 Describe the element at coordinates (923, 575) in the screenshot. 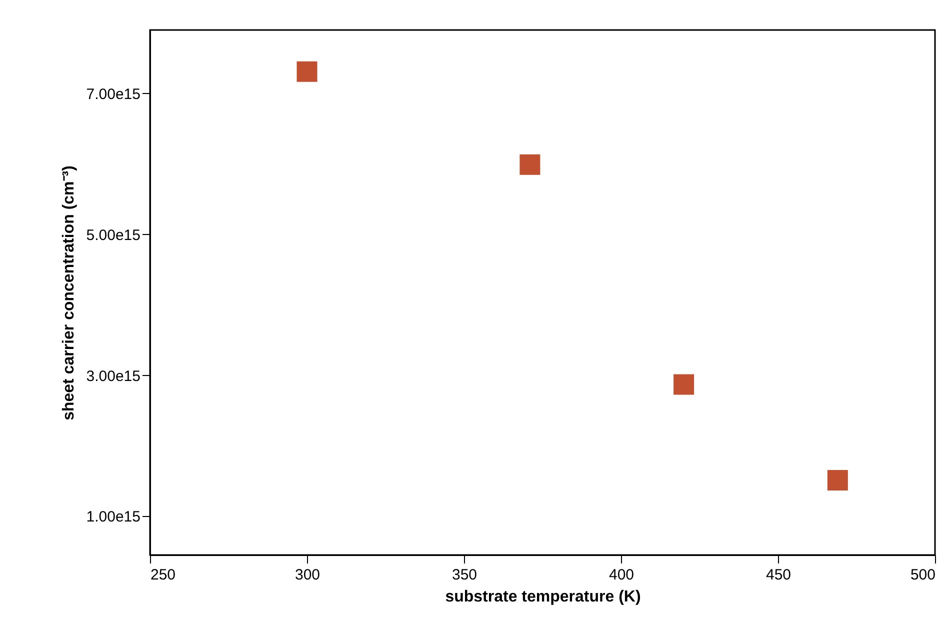

I see `x-tick-label: 500` at that location.